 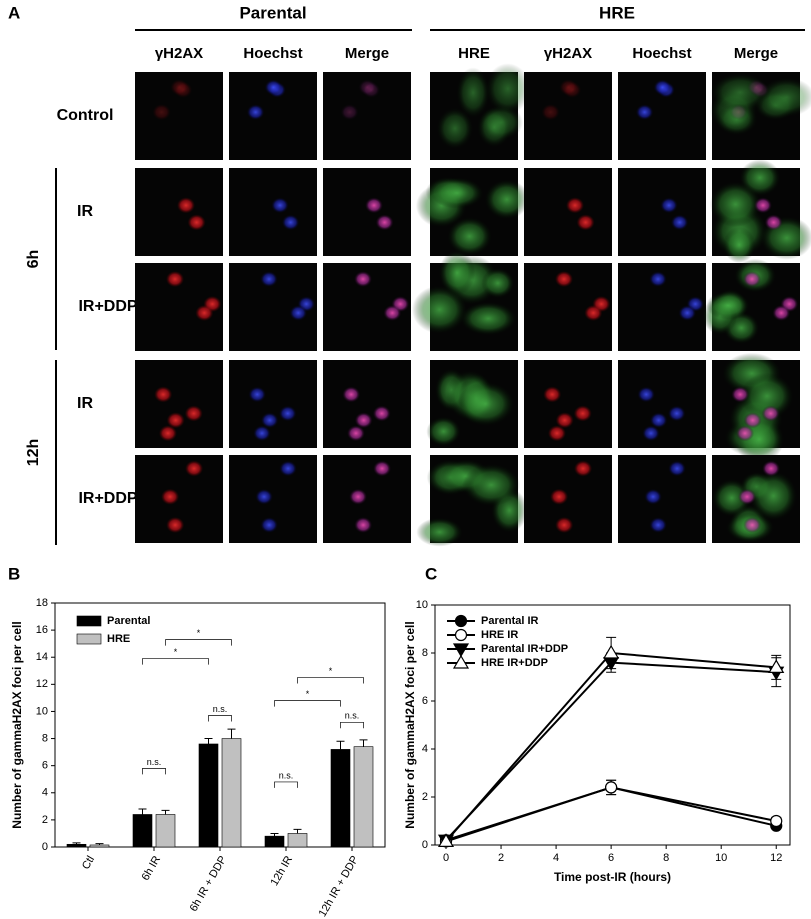 What do you see at coordinates (42, 657) in the screenshot?
I see `y-tick-label: 14` at bounding box center [42, 657].